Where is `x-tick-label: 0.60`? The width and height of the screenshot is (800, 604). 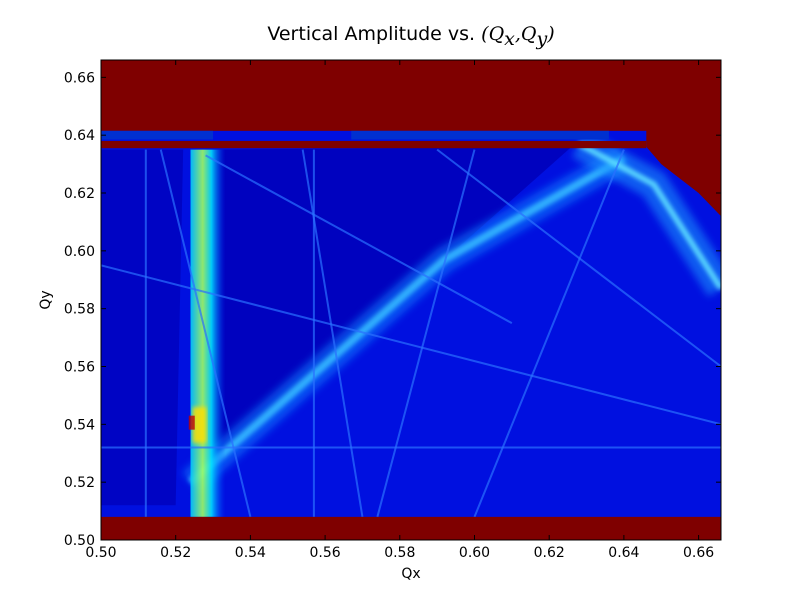
x-tick-label: 0.60 is located at coordinates (474, 553).